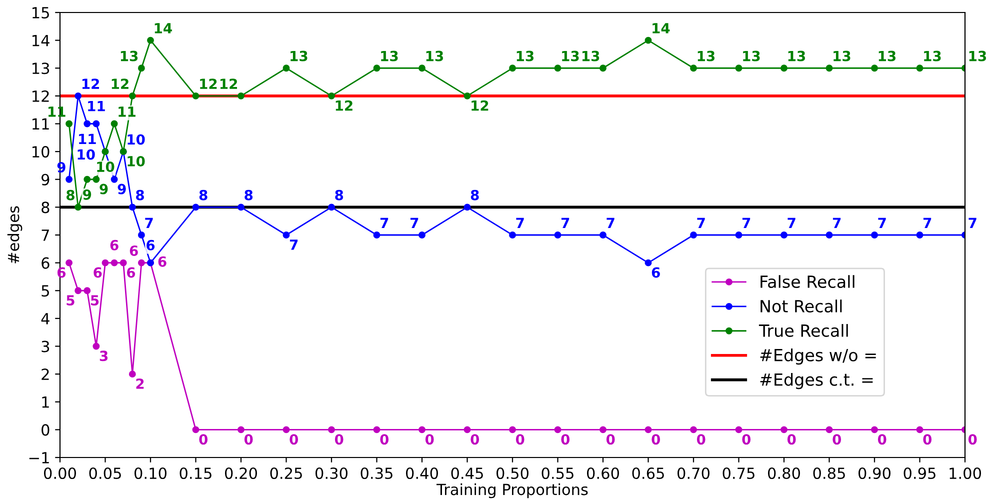 This screenshot has width=1000, height=500. What do you see at coordinates (965, 473) in the screenshot?
I see `x-tick-label: 1.00` at bounding box center [965, 473].